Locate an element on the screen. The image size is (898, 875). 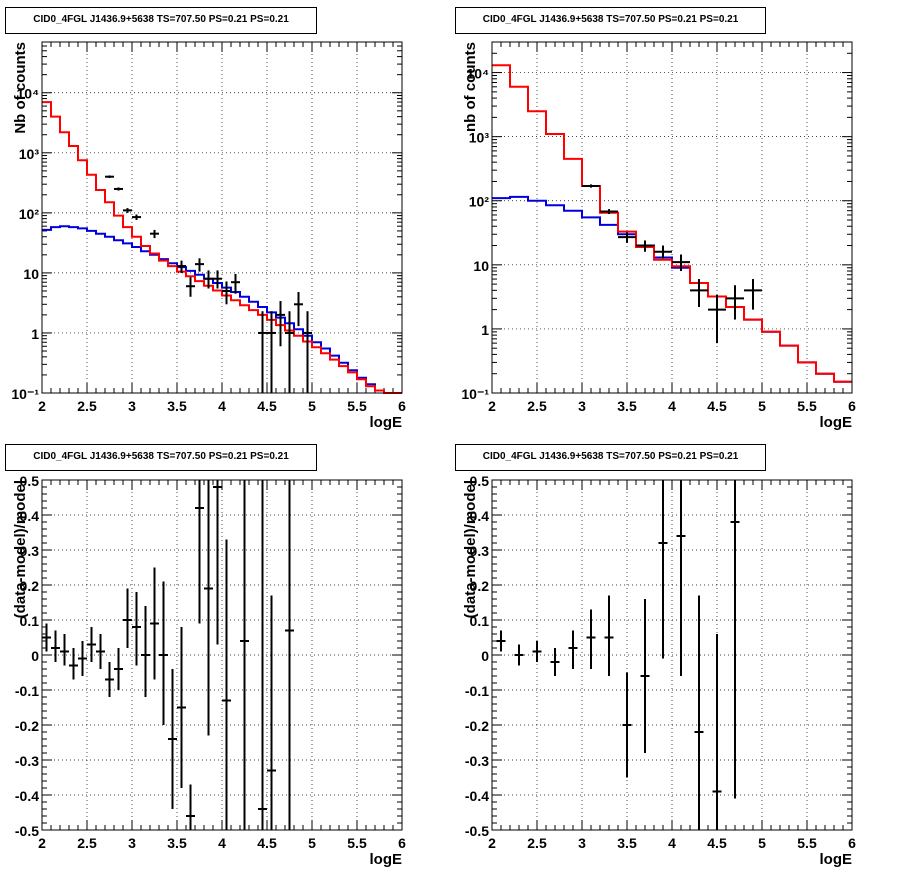
y-tick-label: 10 is located at coordinates (31, 274).